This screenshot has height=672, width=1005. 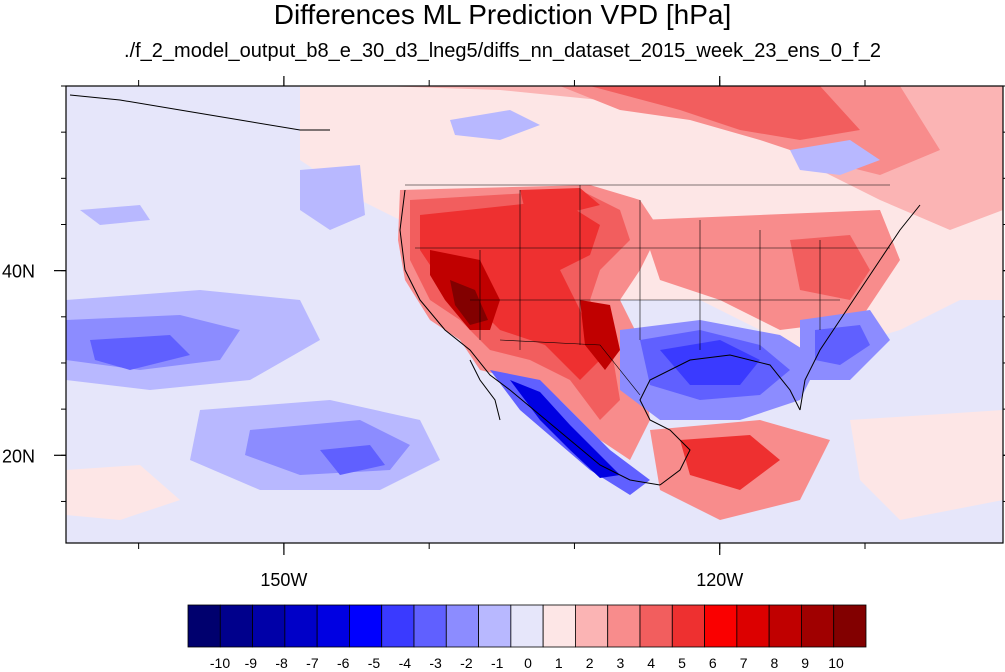 I want to click on lat-tick-label: 40N, so click(x=18, y=272).